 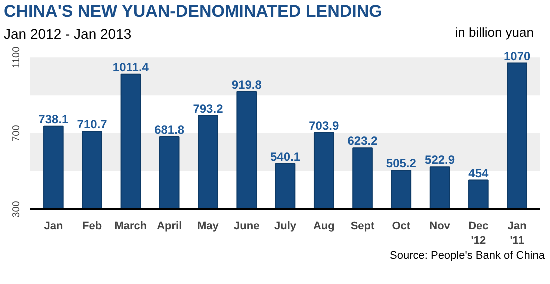 I want to click on x-tick-label: April, so click(x=169, y=226).